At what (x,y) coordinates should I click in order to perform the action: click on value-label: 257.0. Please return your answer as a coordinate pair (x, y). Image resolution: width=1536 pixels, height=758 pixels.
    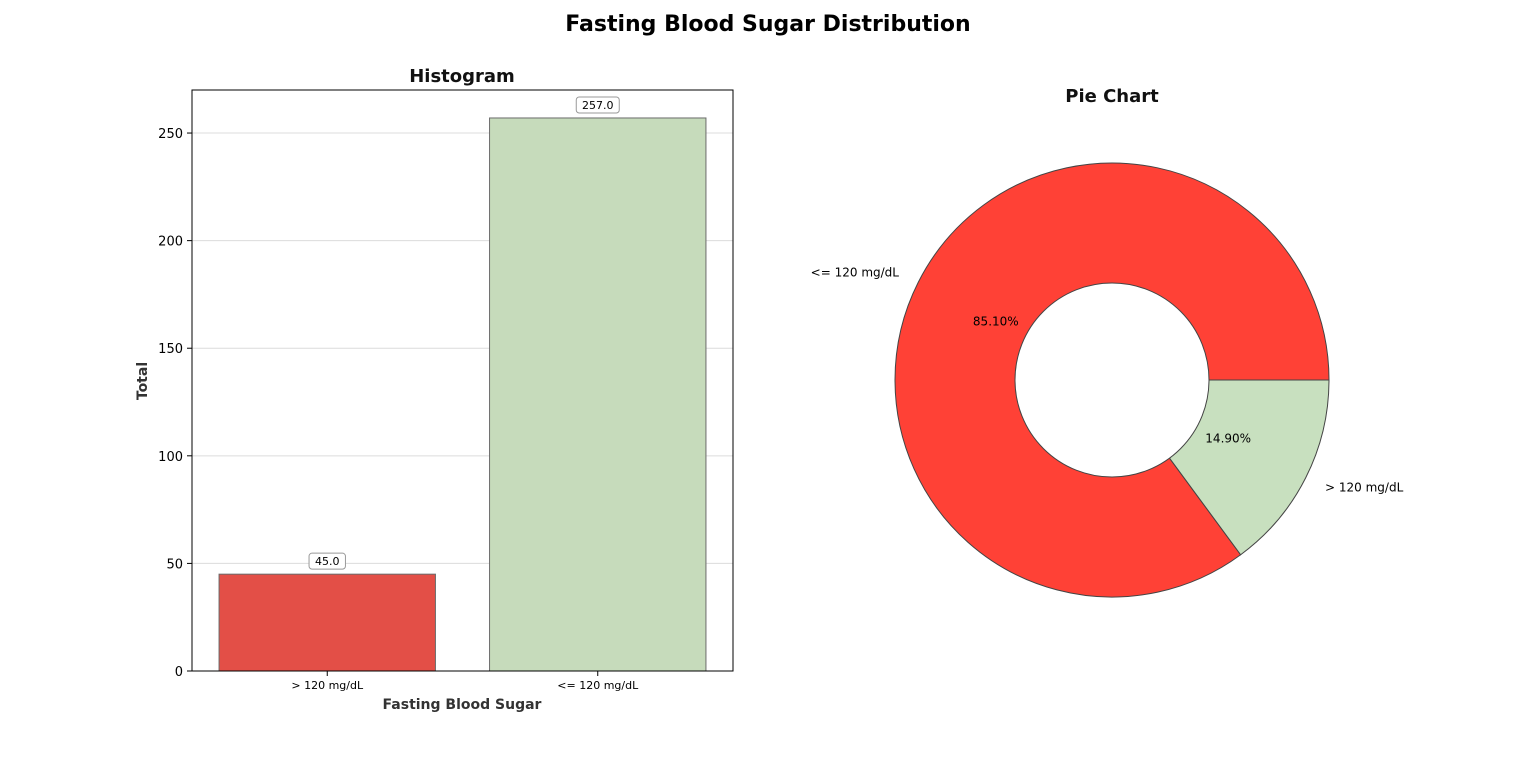
    Looking at the image, I should click on (598, 105).